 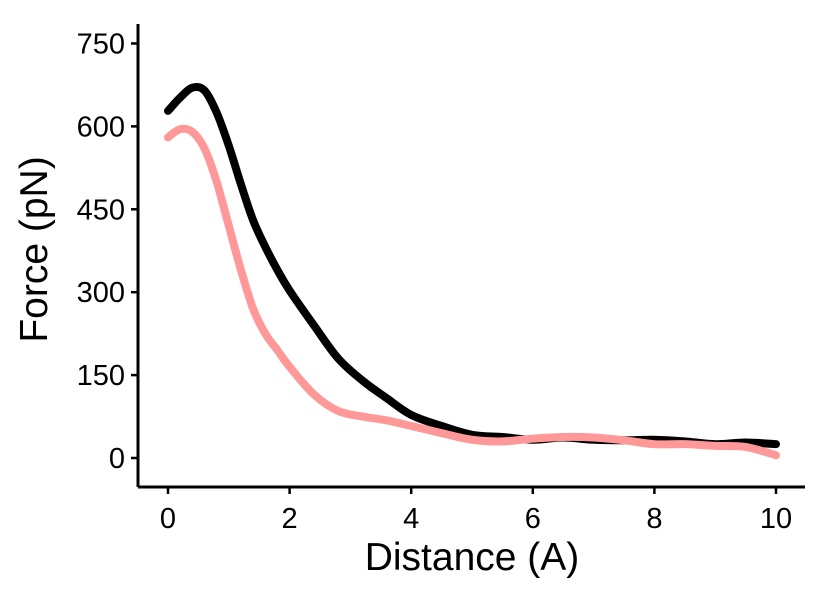 I want to click on x-tick-label: 0, so click(x=168, y=519).